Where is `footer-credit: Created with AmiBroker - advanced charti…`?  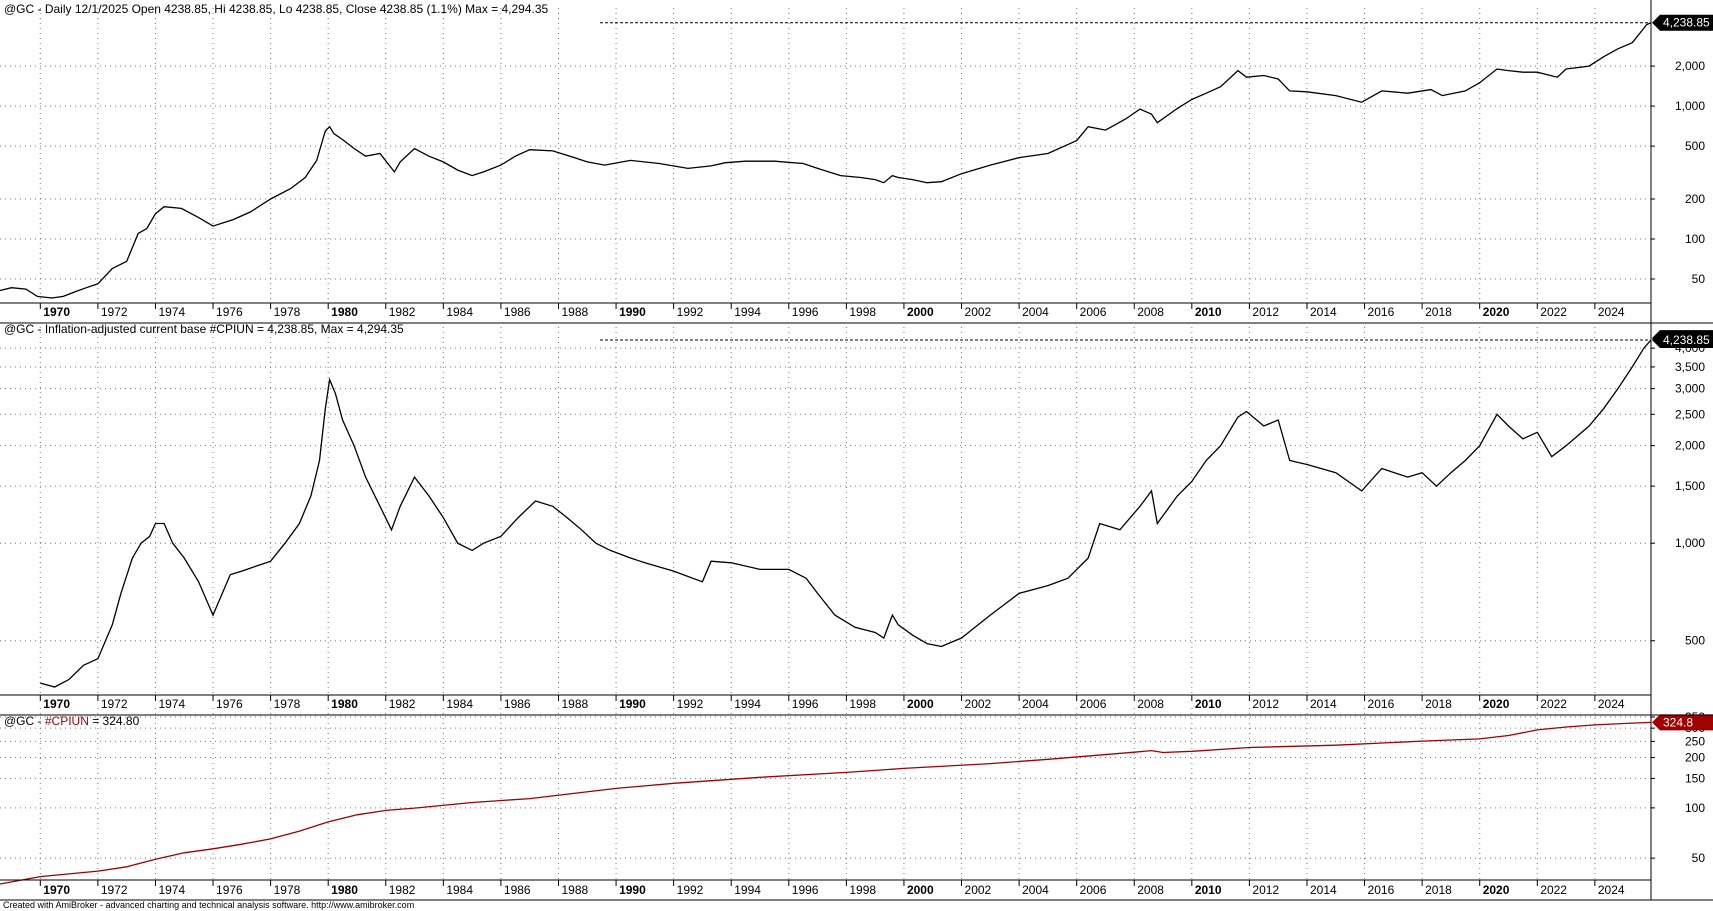 footer-credit: Created with AmiBroker - advanced charti… is located at coordinates (208, 905).